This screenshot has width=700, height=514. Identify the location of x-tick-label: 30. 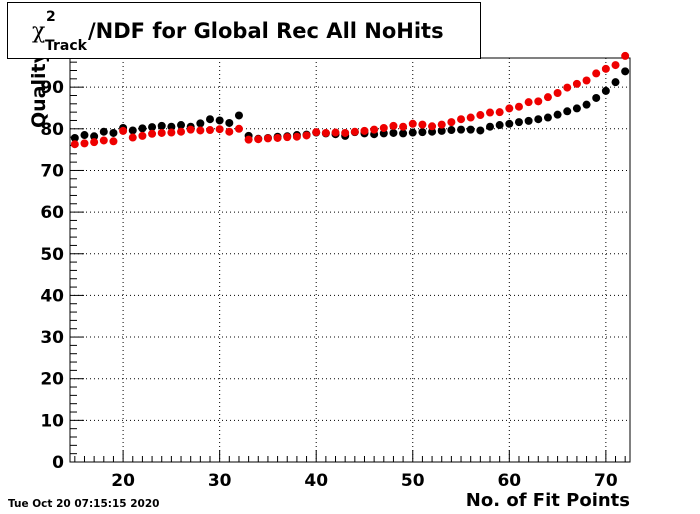
(220, 481).